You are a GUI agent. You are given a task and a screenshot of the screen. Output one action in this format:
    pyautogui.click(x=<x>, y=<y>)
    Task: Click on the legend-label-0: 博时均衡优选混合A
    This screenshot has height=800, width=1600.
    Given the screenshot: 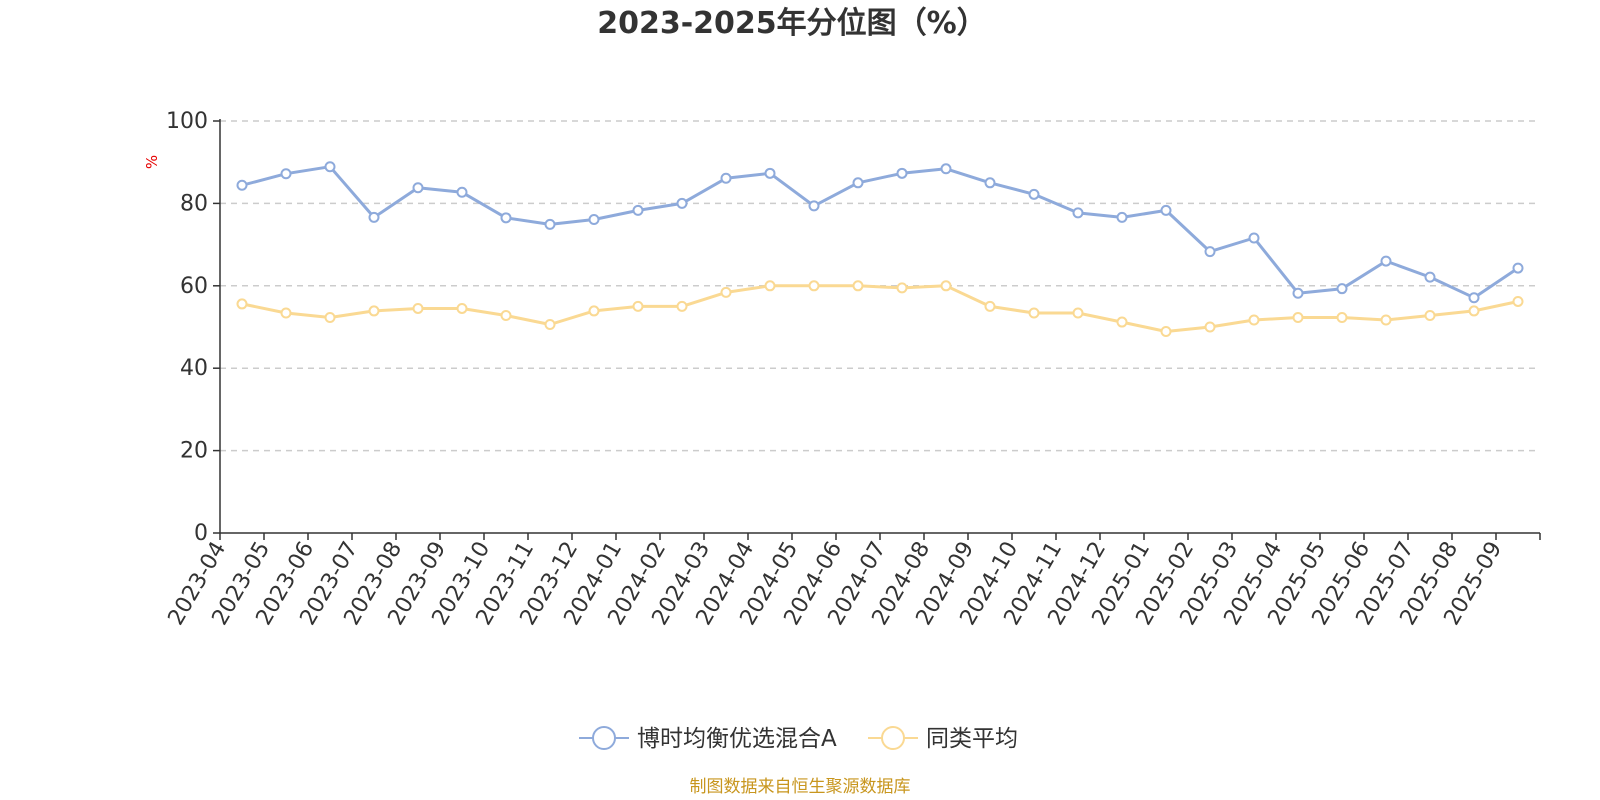 What is the action you would take?
    pyautogui.click(x=737, y=739)
    